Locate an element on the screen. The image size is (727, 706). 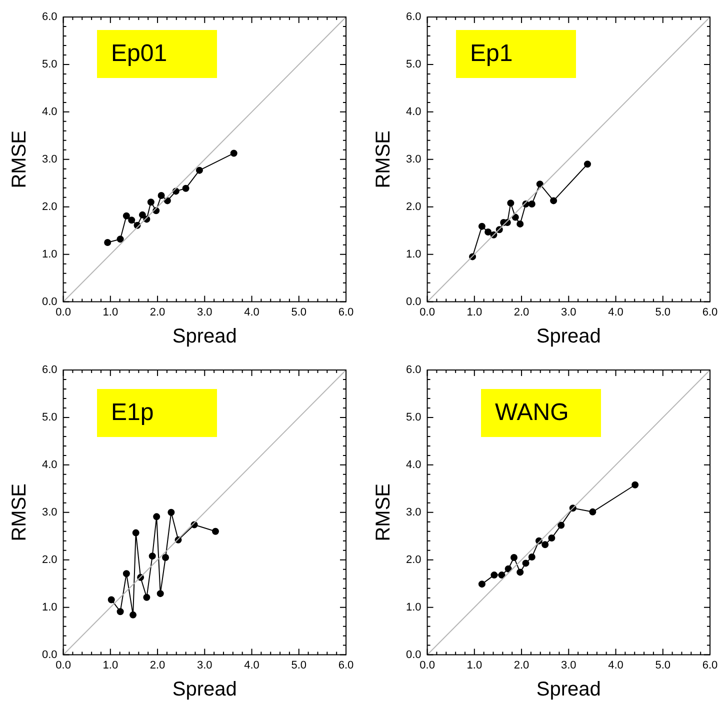
label-box: Ep1 is located at coordinates (516, 54).